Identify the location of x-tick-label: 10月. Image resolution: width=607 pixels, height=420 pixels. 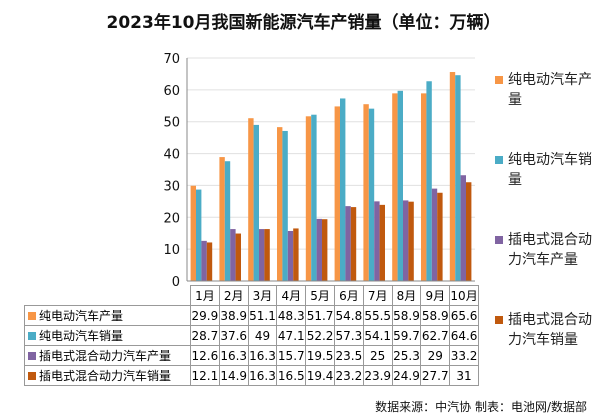
(464, 295).